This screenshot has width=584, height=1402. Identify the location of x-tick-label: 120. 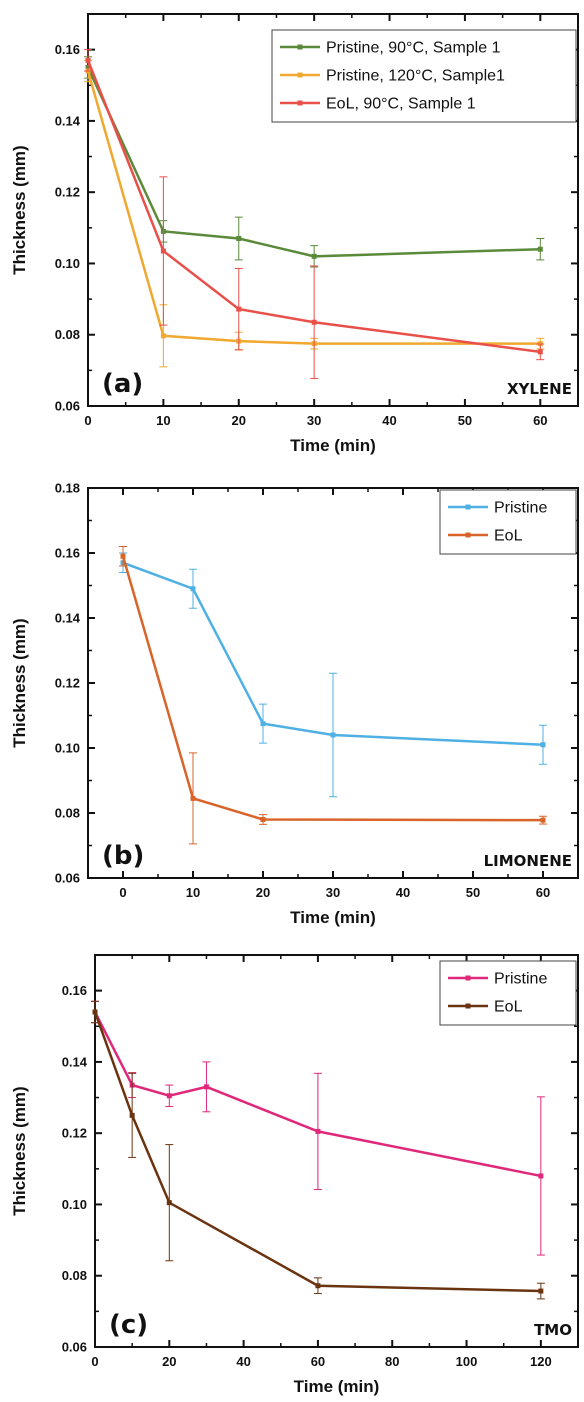
(541, 1361).